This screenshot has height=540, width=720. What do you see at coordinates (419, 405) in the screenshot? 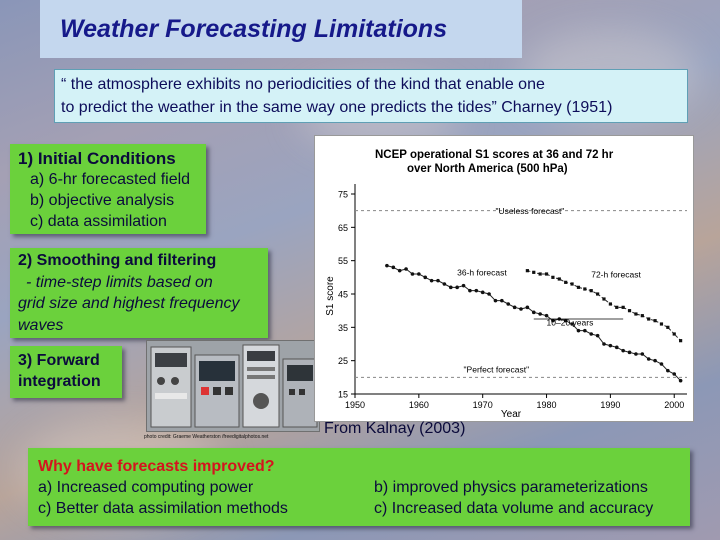
I see `chart-x-tick-label: 1960` at bounding box center [419, 405].